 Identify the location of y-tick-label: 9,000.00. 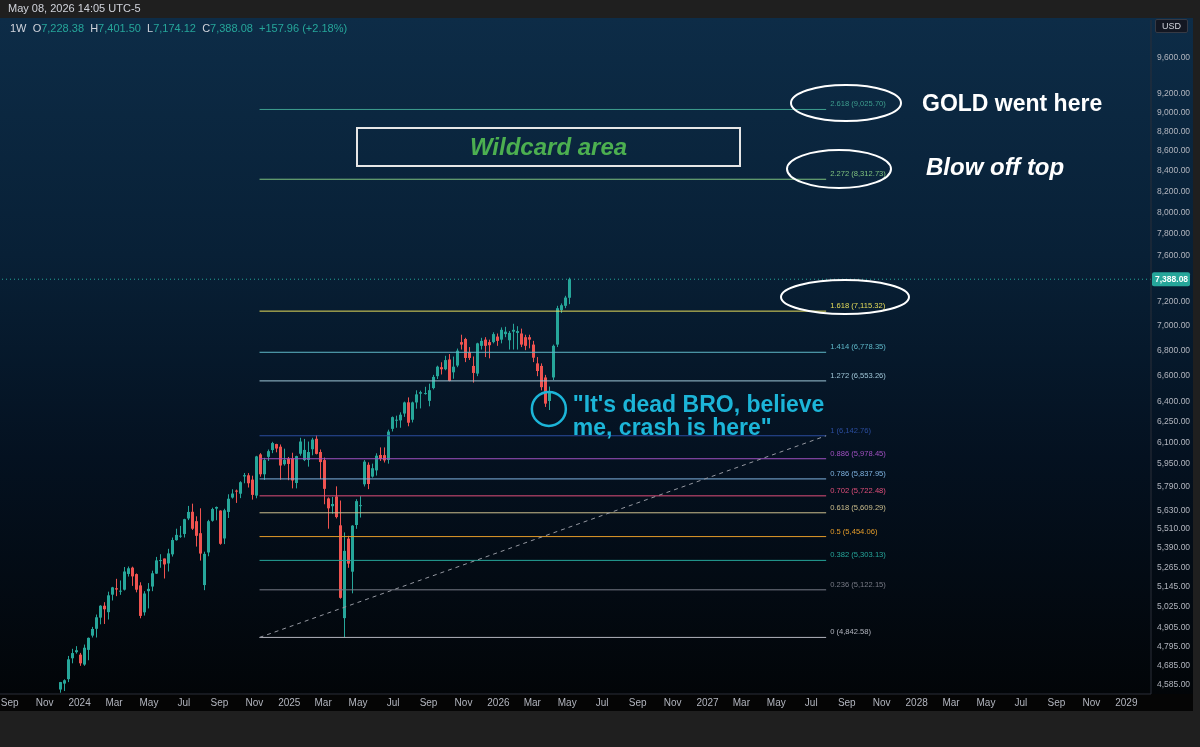
(1174, 111).